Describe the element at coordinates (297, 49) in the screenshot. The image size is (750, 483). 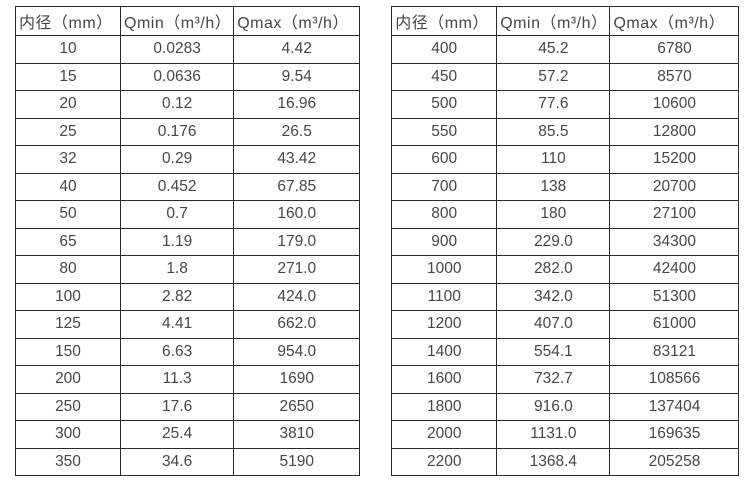
I see `table-cell: 4.42` at that location.